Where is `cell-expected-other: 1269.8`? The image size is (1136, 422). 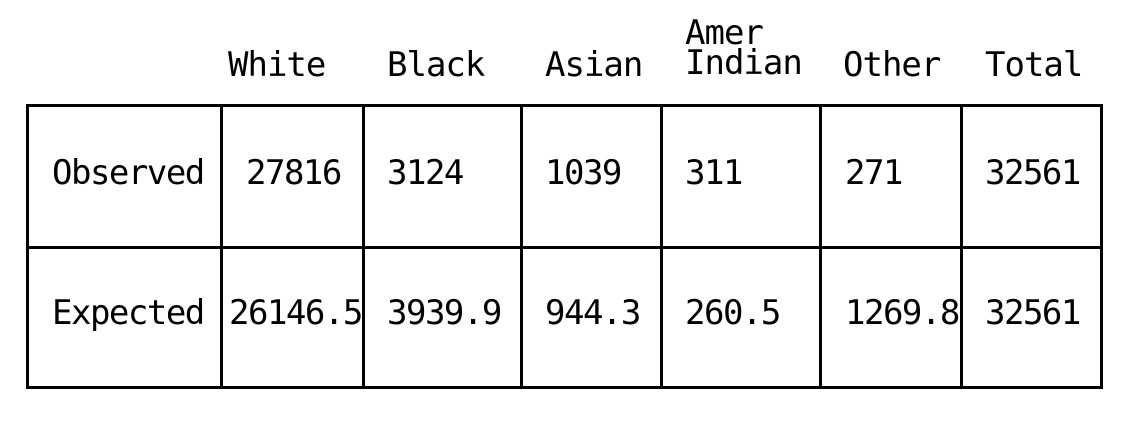
cell-expected-other: 1269.8 is located at coordinates (902, 313).